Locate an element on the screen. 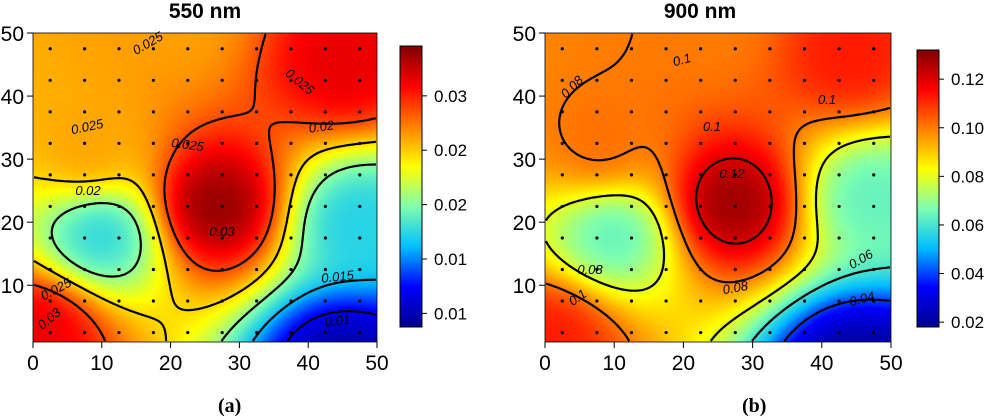  panel-label: (a) is located at coordinates (230, 406).